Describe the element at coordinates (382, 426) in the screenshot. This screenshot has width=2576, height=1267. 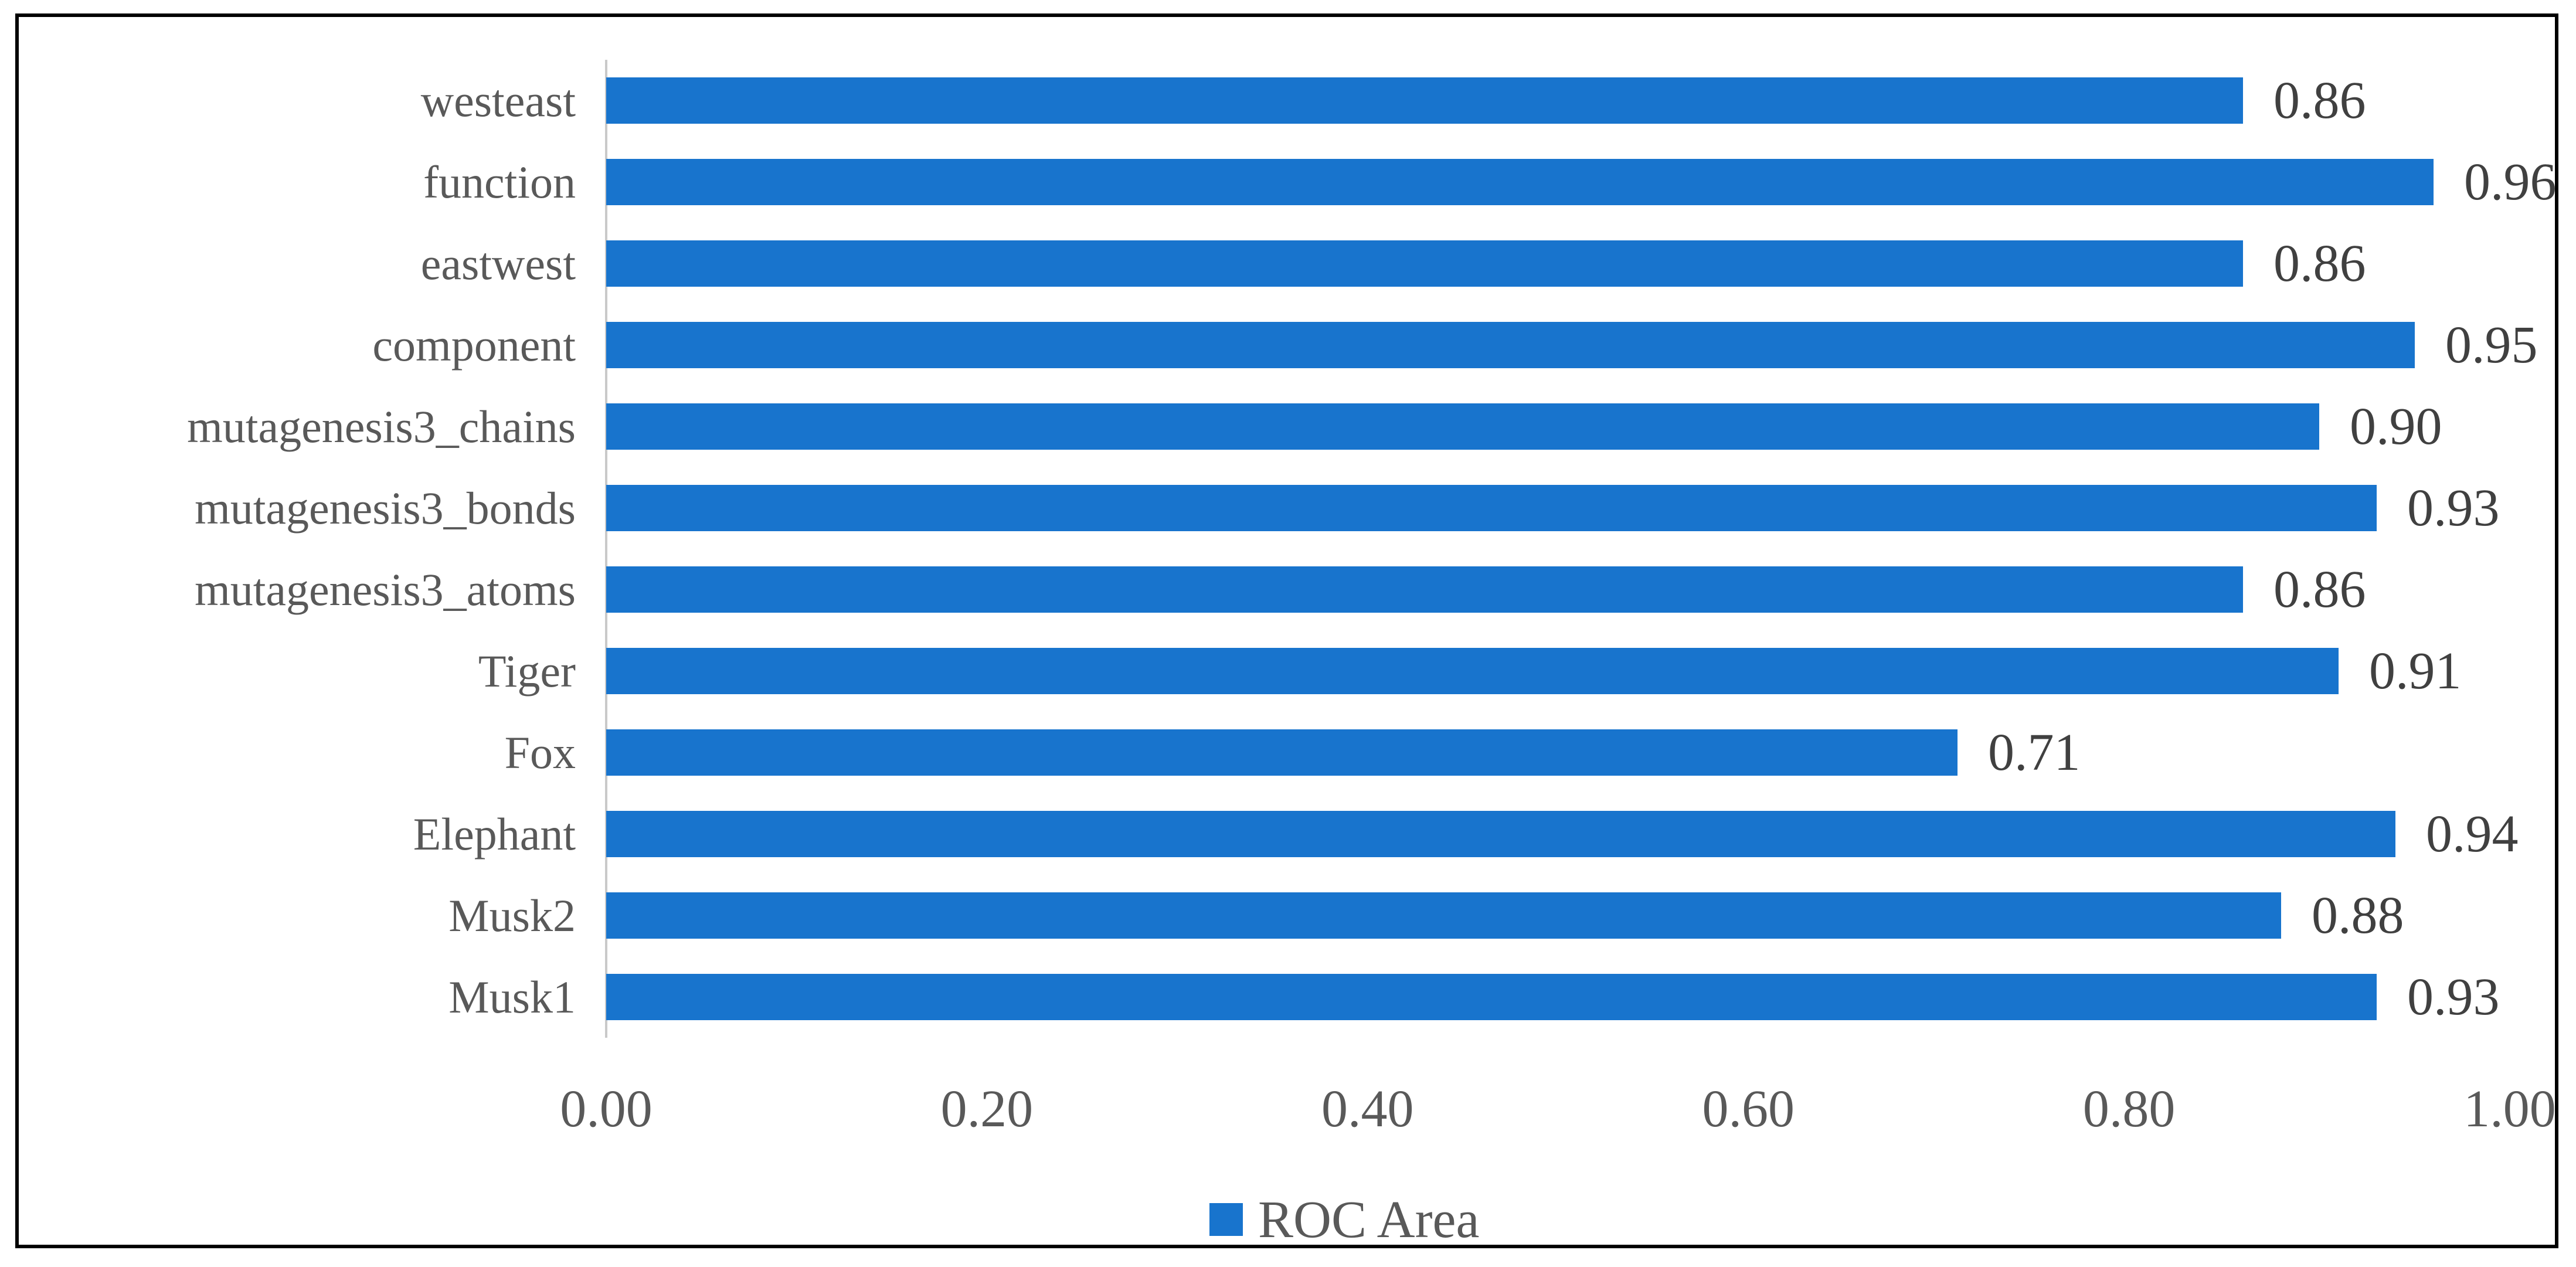
I see `category-label: mutagenesis3_chains` at that location.